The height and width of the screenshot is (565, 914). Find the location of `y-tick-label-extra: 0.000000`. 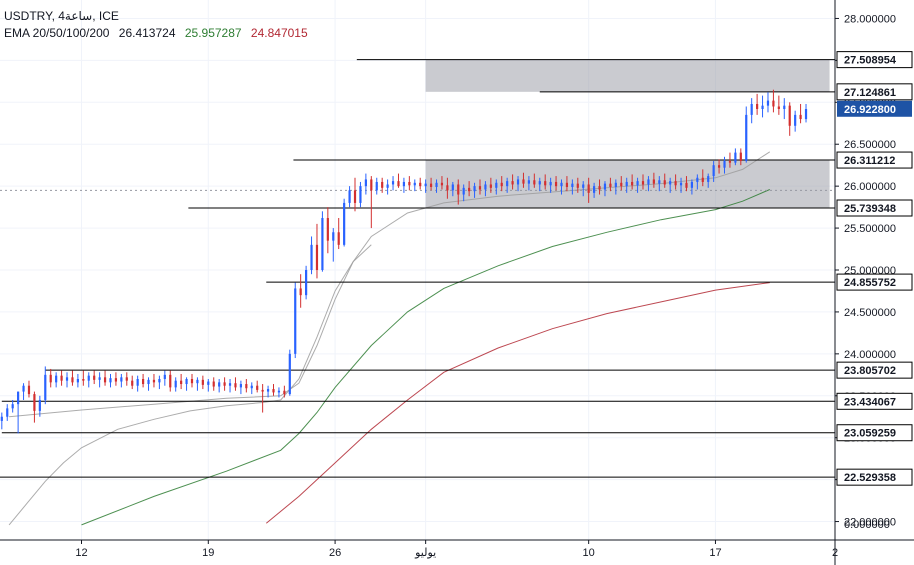

y-tick-label-extra: 0.000000 is located at coordinates (867, 525).